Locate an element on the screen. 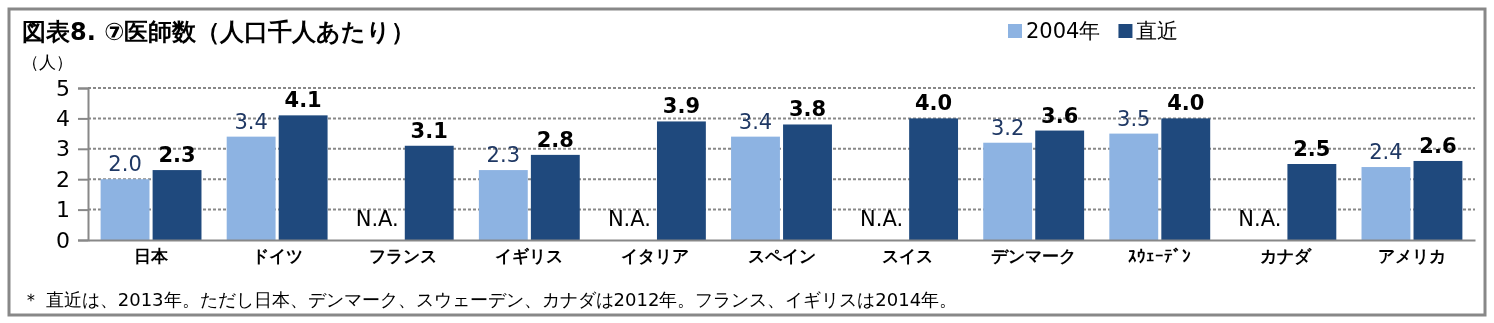  y-tick-label: 1 is located at coordinates (63, 210).